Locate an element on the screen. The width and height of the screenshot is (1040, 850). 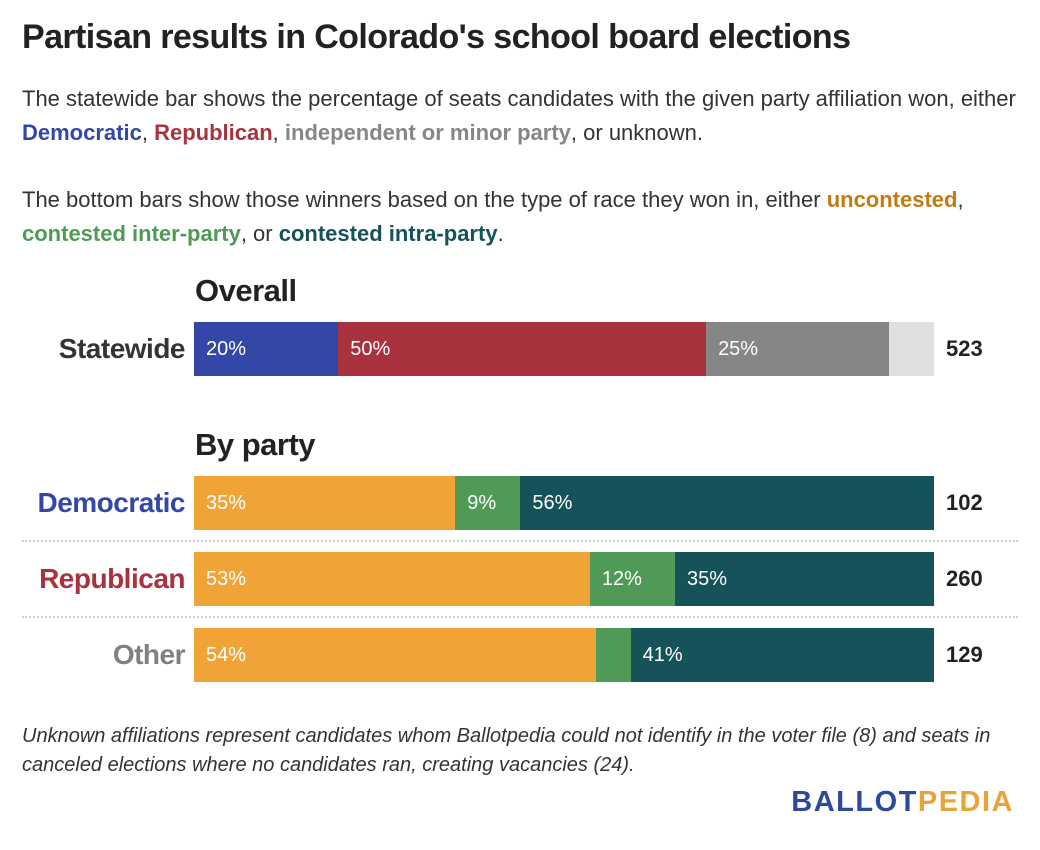
desc2-intra-party: contested intra-party is located at coordinates (388, 233).